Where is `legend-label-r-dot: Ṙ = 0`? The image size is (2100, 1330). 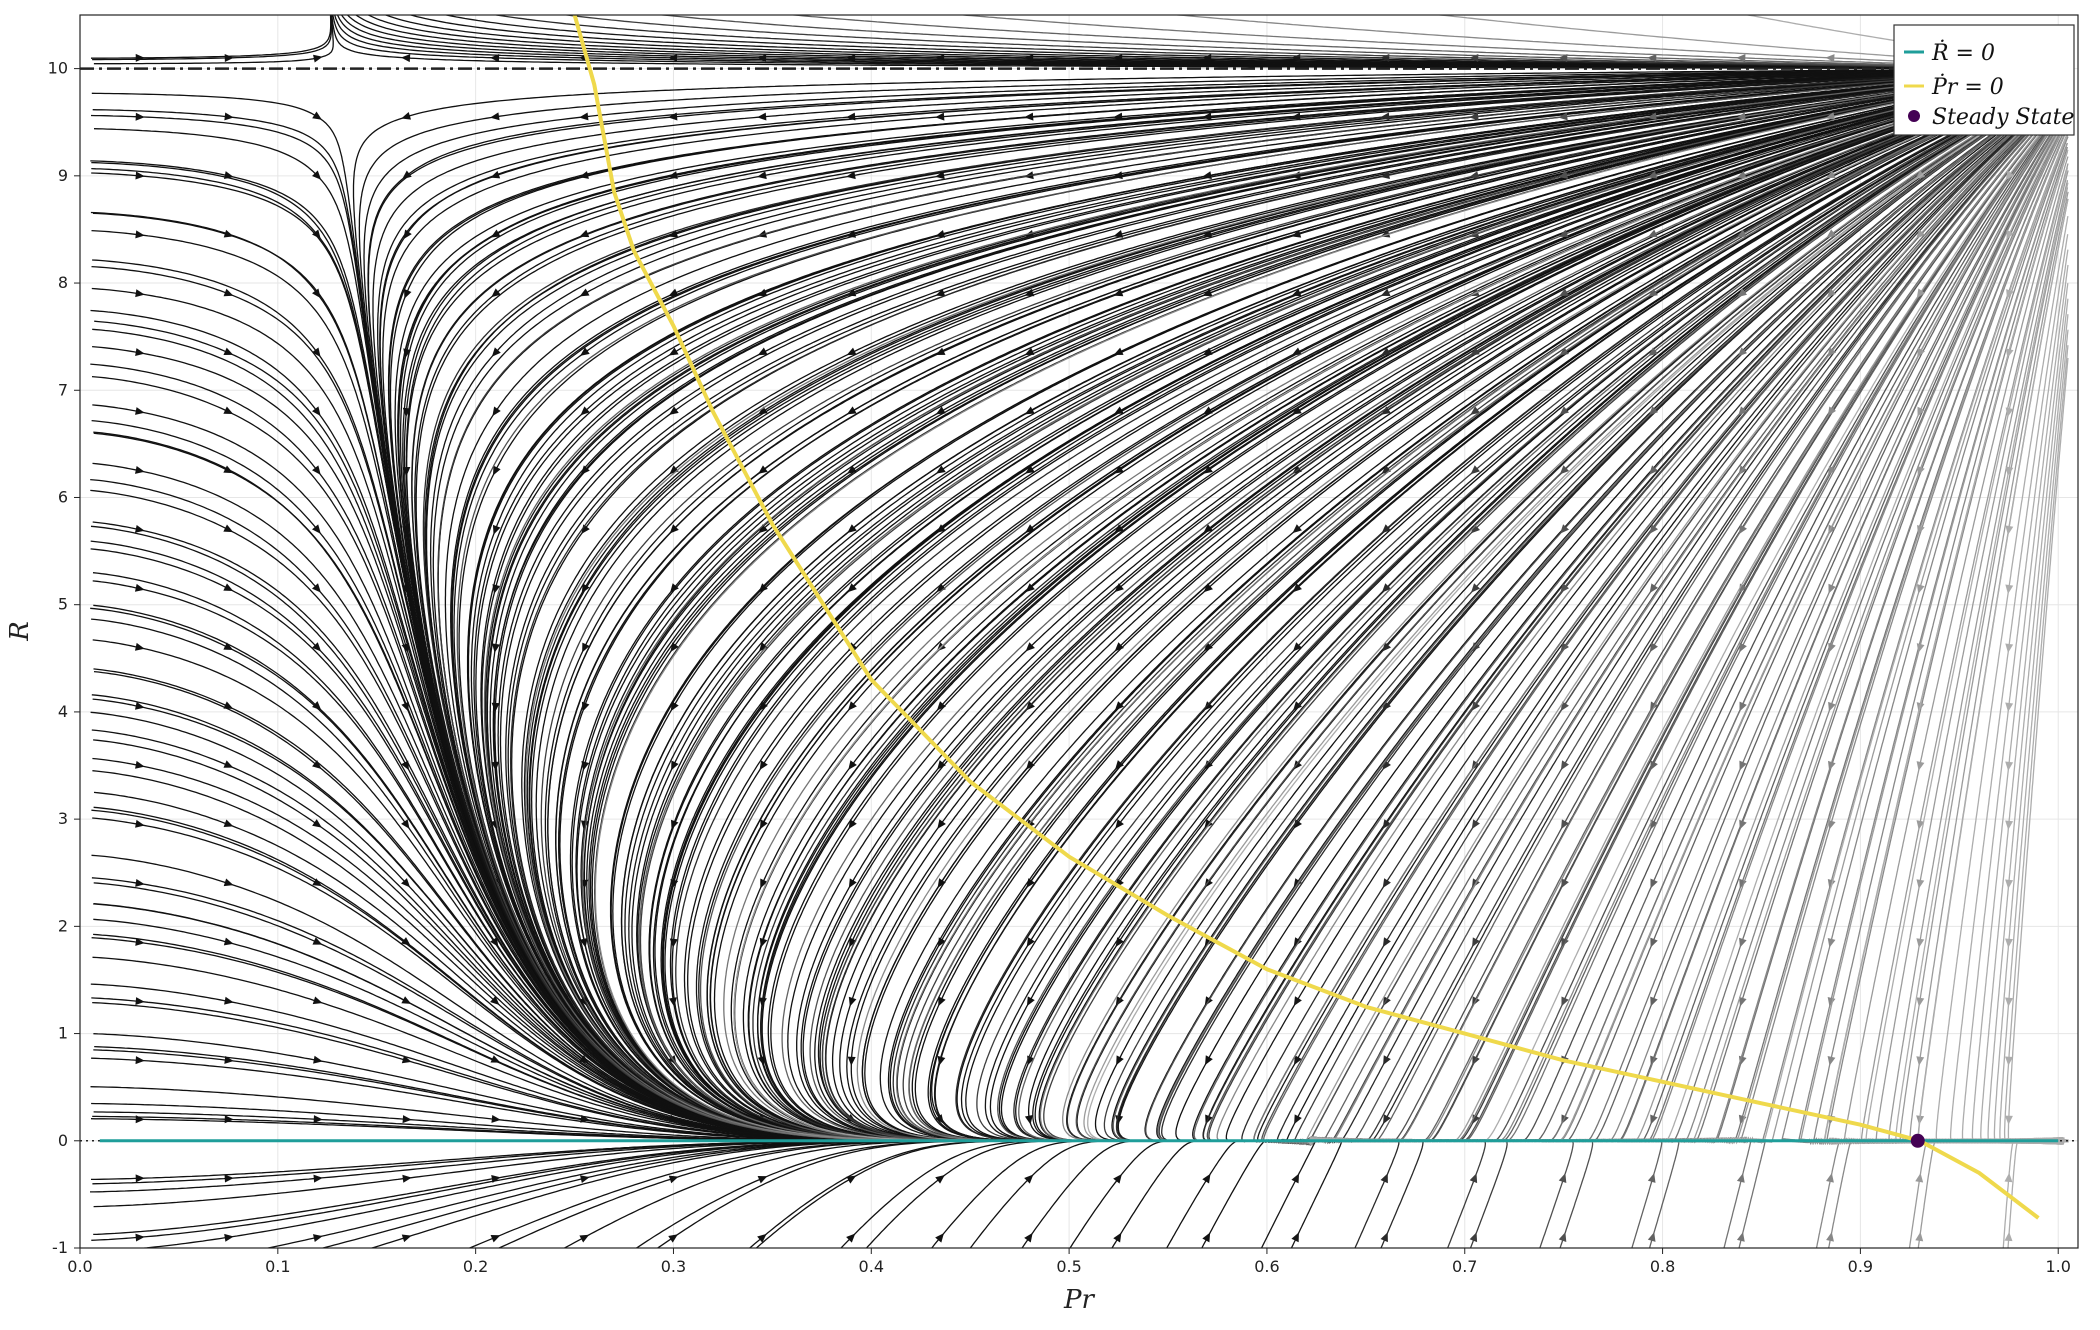 legend-label-r-dot: Ṙ = 0 is located at coordinates (1963, 52).